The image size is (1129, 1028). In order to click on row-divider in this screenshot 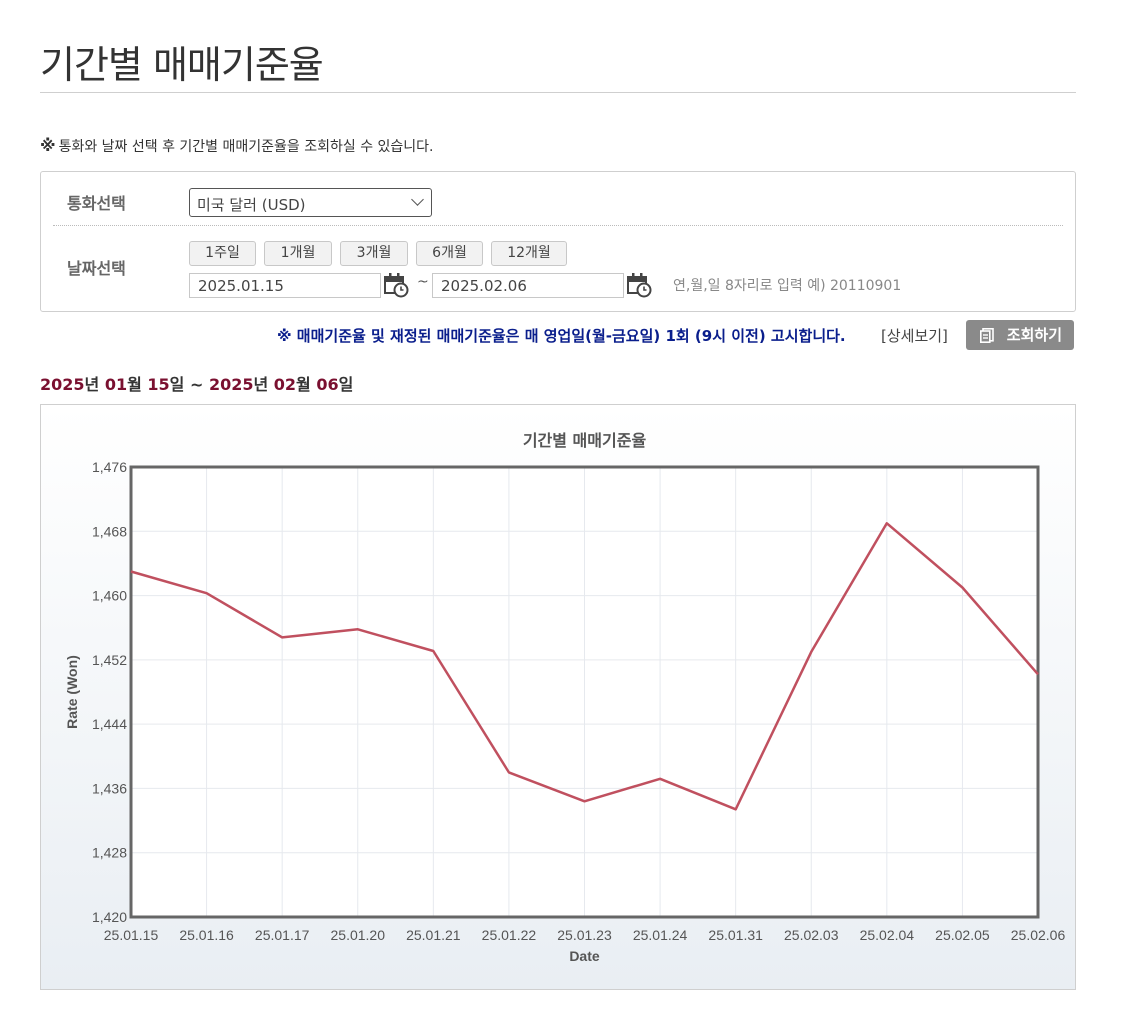, I will do `click(558, 225)`.